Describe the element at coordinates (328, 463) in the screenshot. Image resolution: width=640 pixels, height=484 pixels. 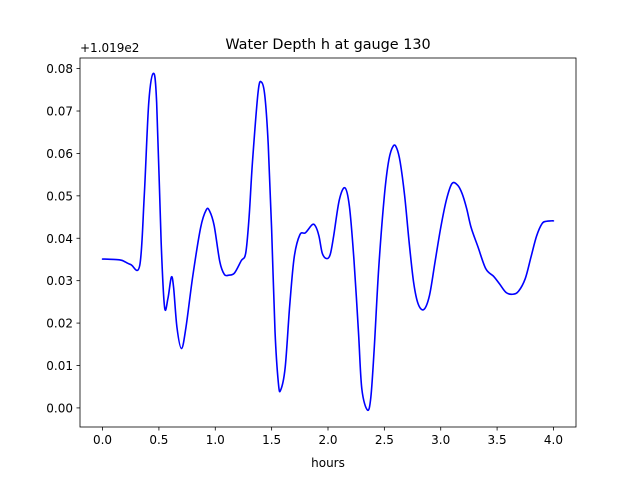
I see `x-axis-label: hours` at that location.